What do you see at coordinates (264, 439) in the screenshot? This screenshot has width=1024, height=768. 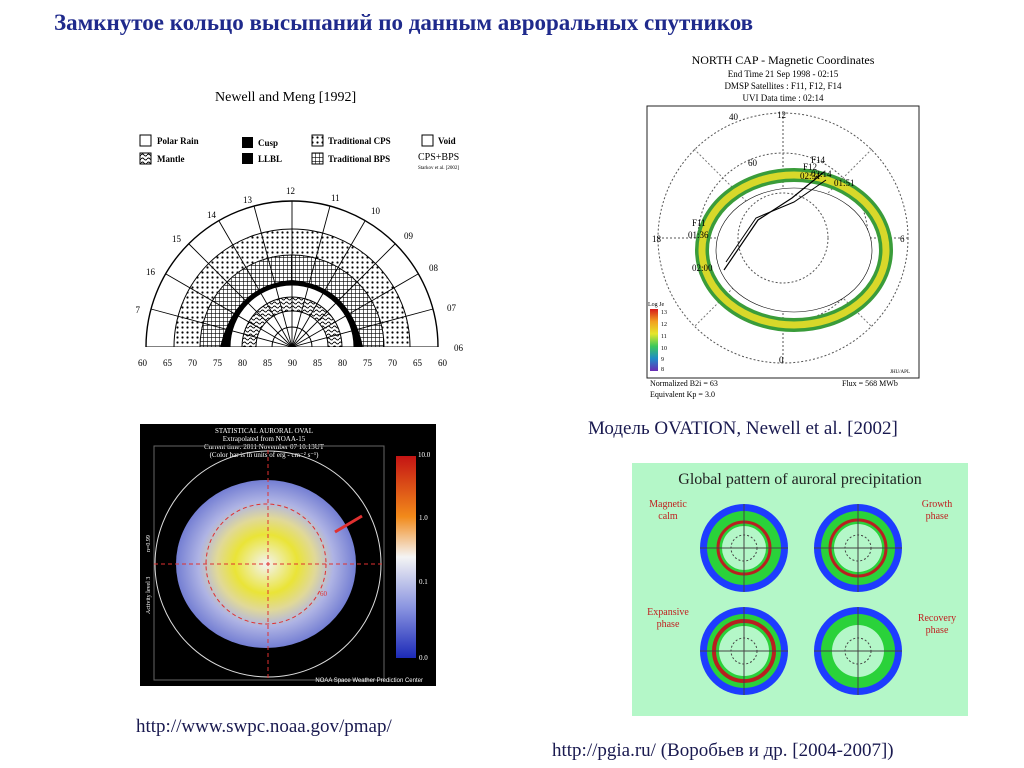 I see `noaa-header-line: Extrapolated from NOAA-15` at bounding box center [264, 439].